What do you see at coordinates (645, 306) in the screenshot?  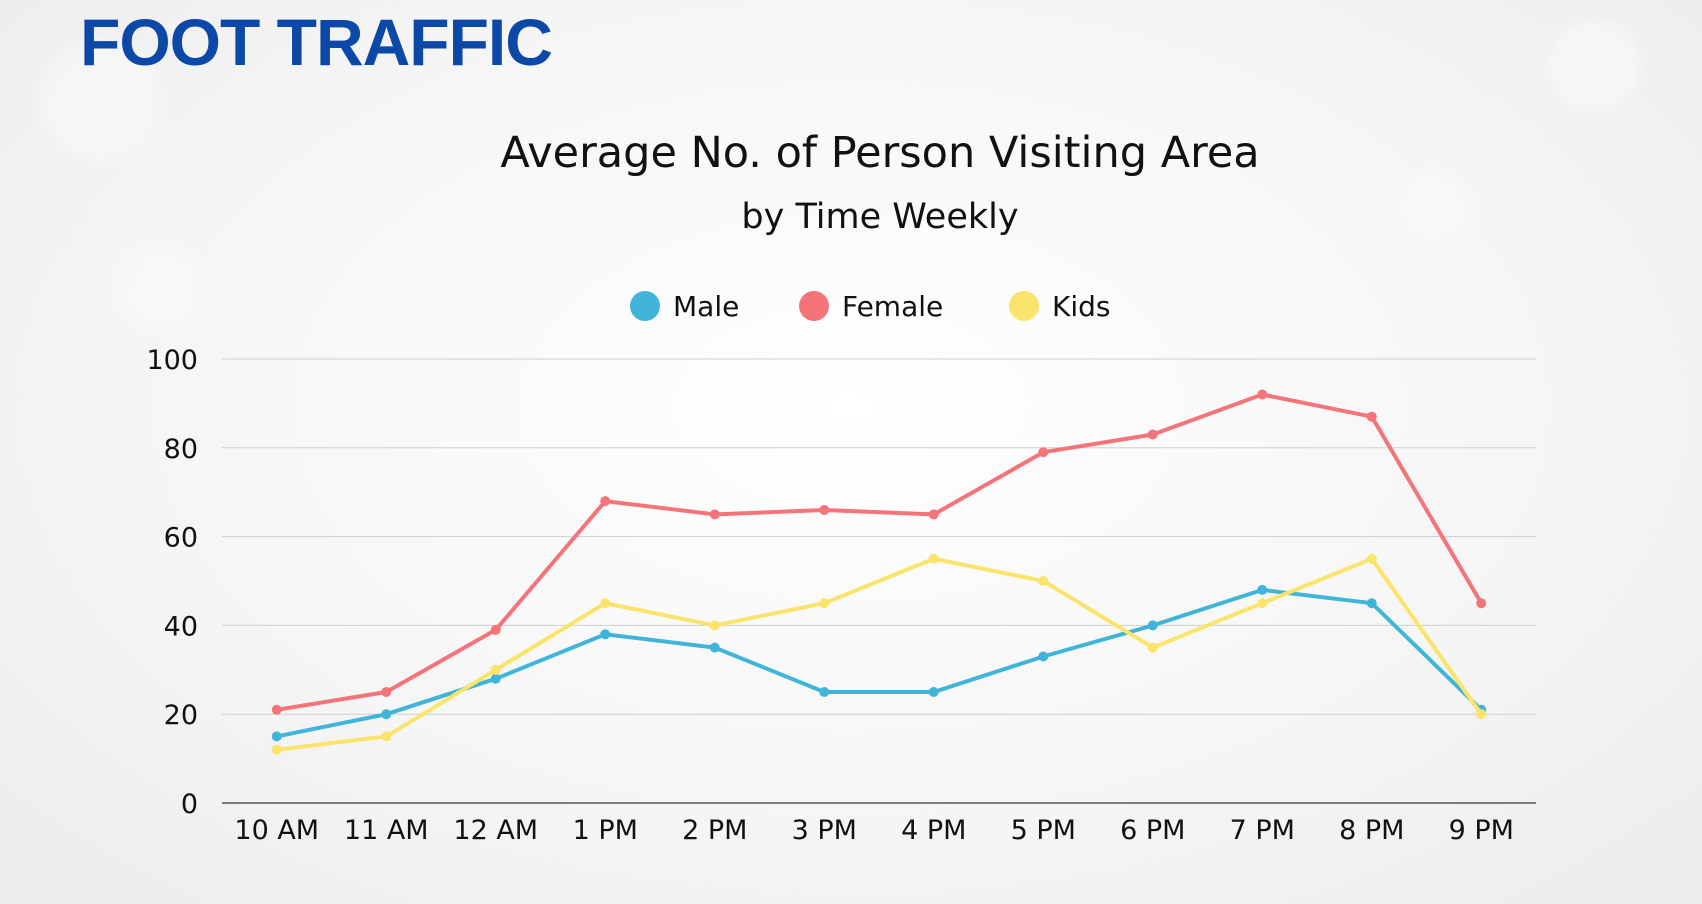 I see `legend-swatch-male` at bounding box center [645, 306].